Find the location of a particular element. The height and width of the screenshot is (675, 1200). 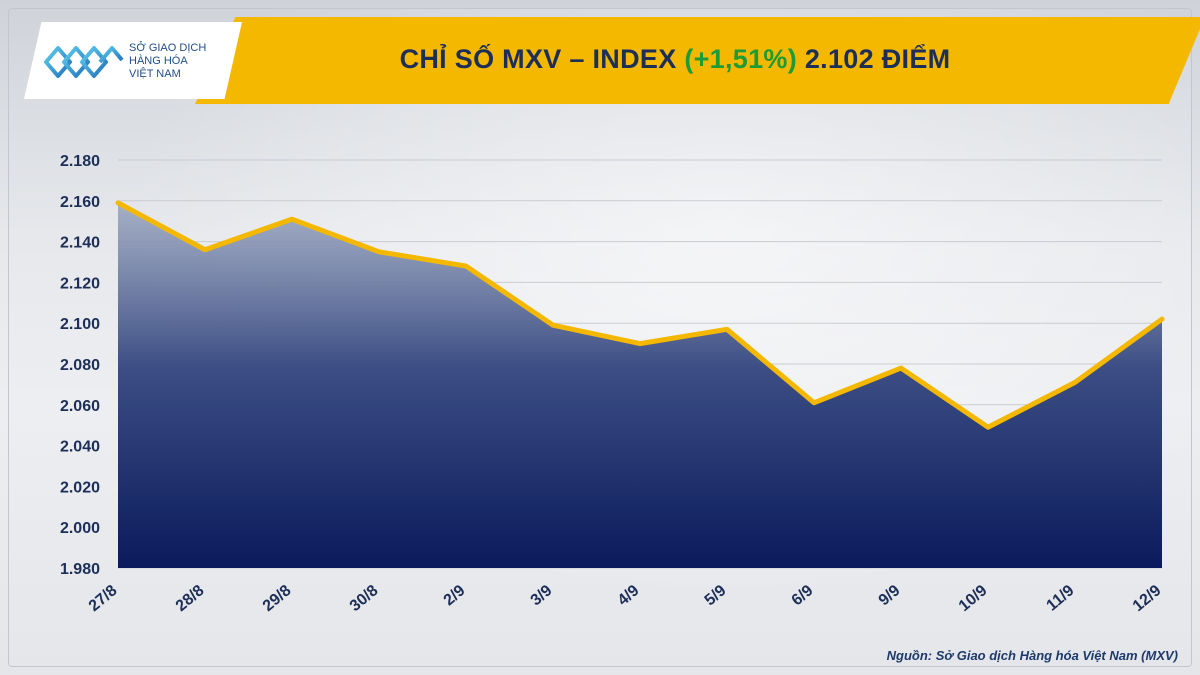

x-tick-label: 12/9 is located at coordinates (1147, 598).